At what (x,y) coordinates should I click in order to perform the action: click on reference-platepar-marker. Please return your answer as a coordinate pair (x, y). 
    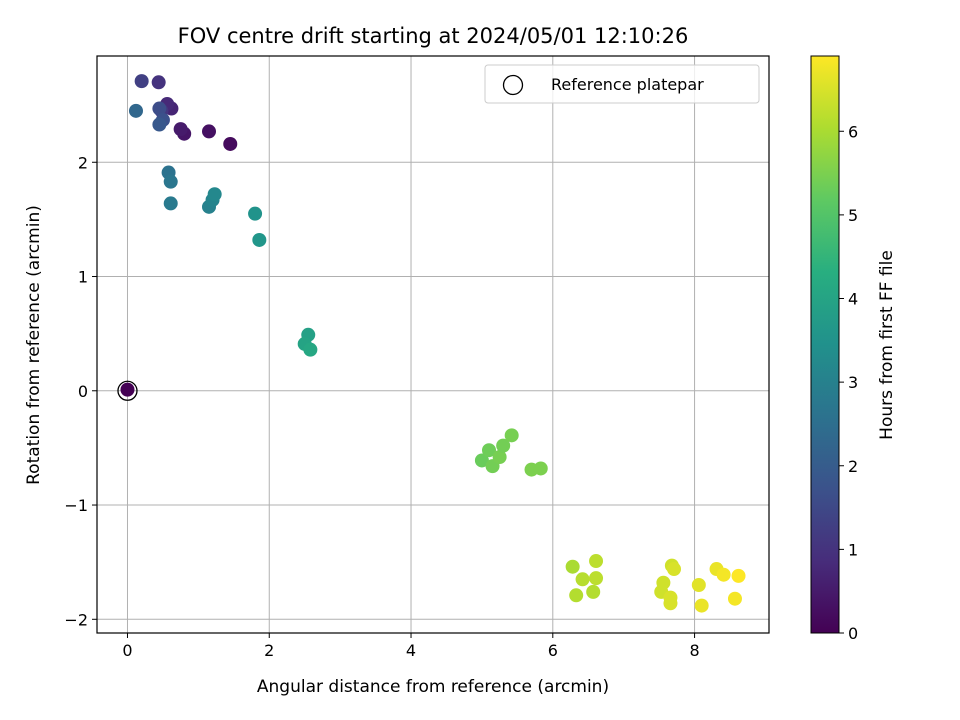
    Looking at the image, I should click on (127, 390).